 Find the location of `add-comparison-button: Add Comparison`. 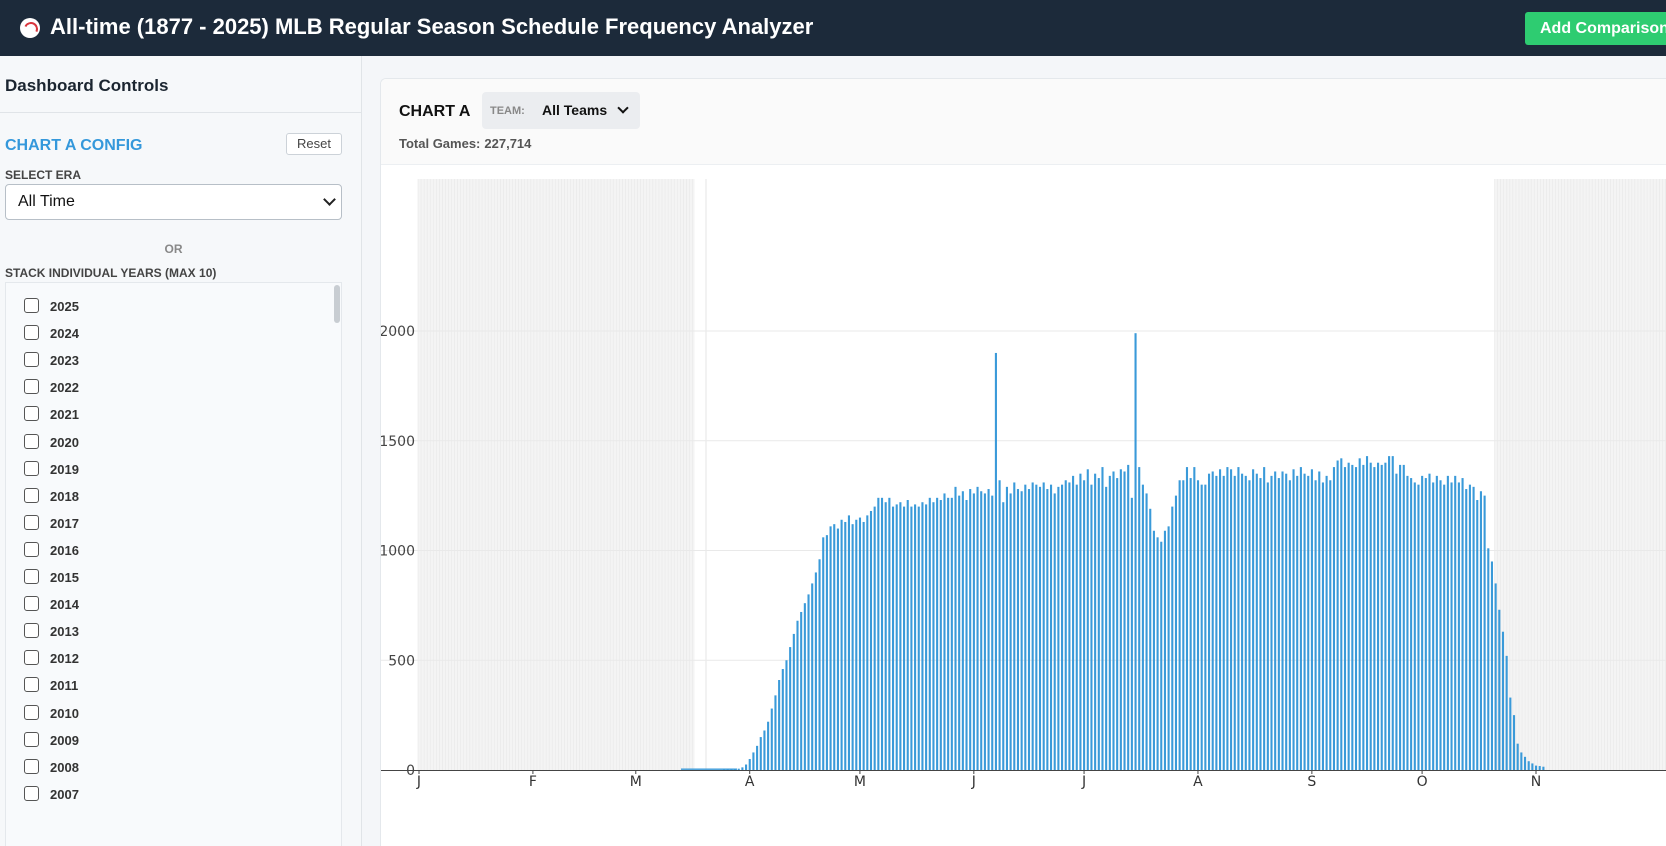

add-comparison-button: Add Comparison is located at coordinates (1595, 28).